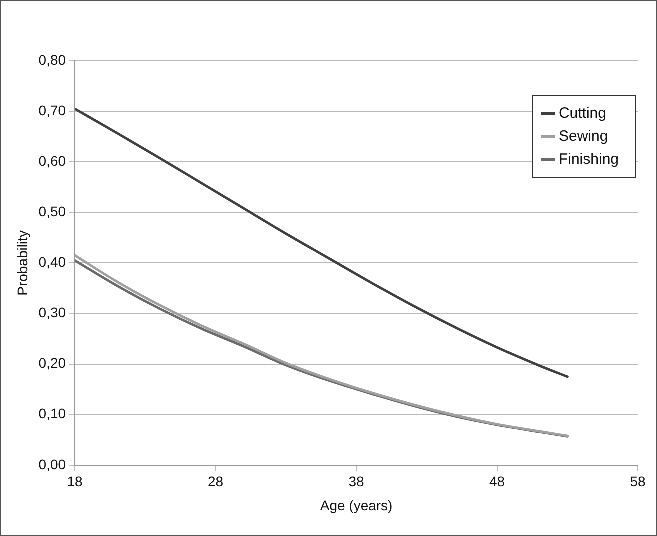  I want to click on y-tick-label: 0,30, so click(52, 312).